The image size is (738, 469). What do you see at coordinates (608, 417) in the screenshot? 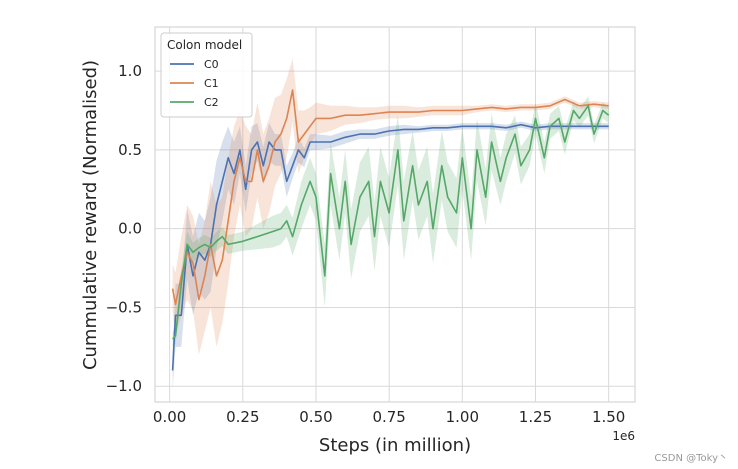
I see `x-tick-label: 1.50` at bounding box center [608, 417].